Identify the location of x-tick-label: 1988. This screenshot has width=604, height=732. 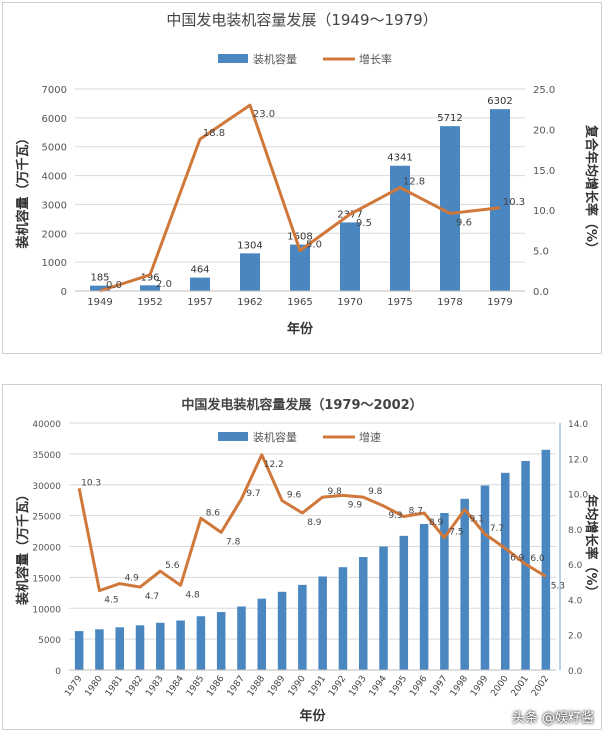
(256, 686).